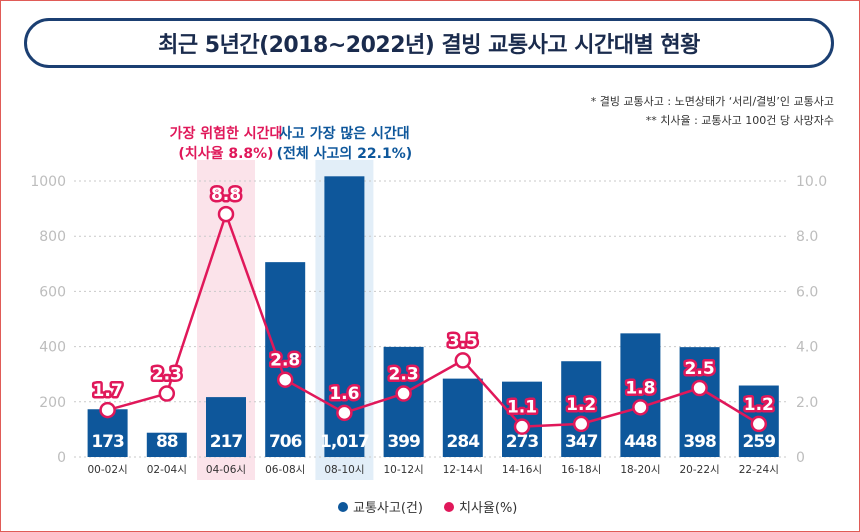 The image size is (860, 532). Describe the element at coordinates (640, 442) in the screenshot. I see `bar-value-label: 448` at that location.